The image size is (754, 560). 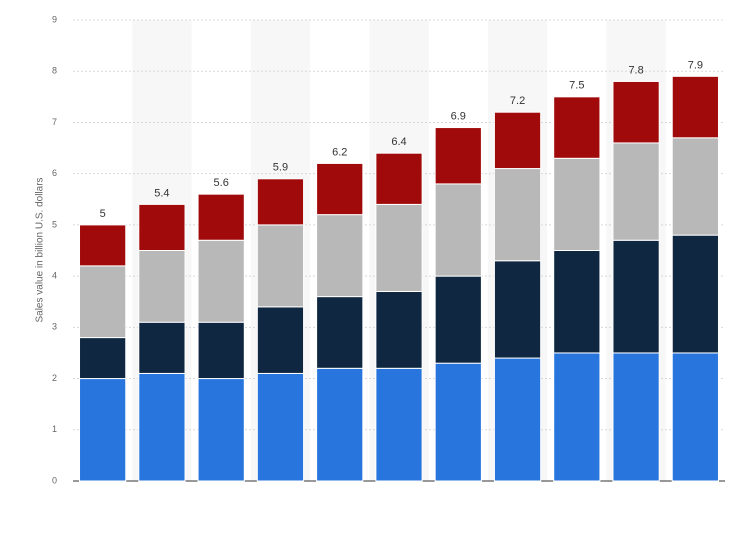 What do you see at coordinates (221, 183) in the screenshot?
I see `total-label: 5.6` at bounding box center [221, 183].